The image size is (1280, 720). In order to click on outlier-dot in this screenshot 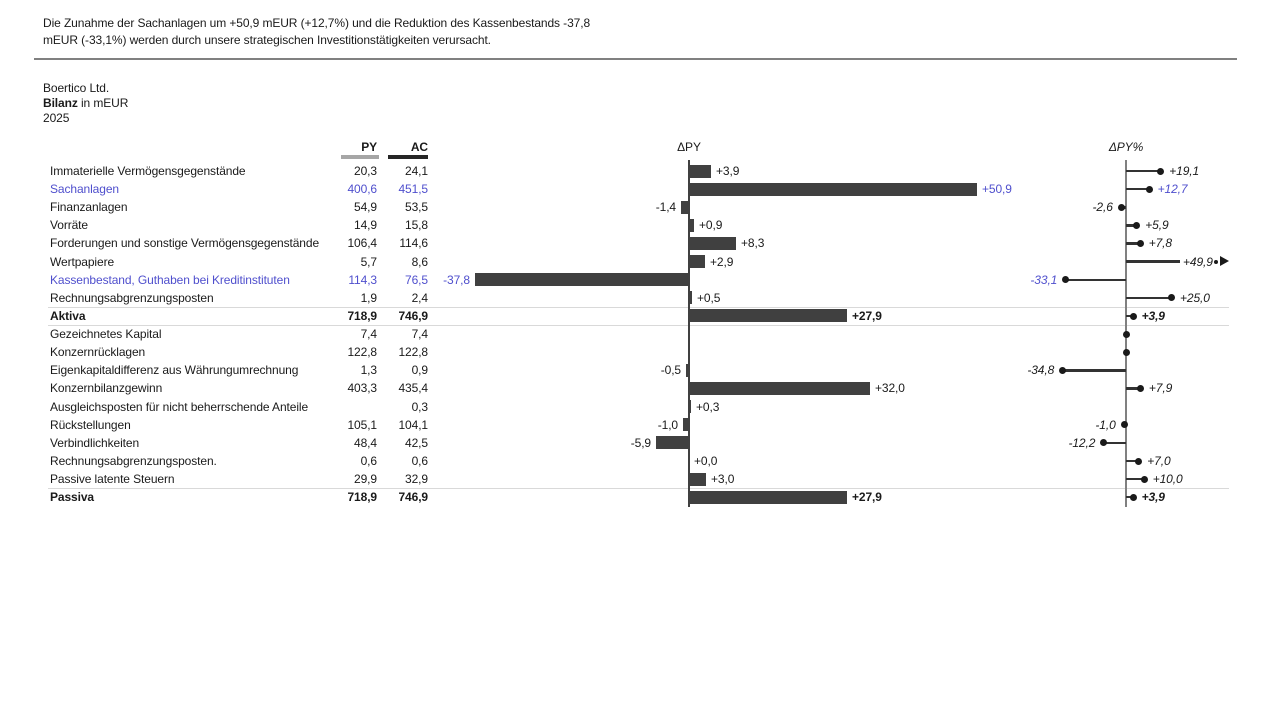, I will do `click(1216, 262)`.